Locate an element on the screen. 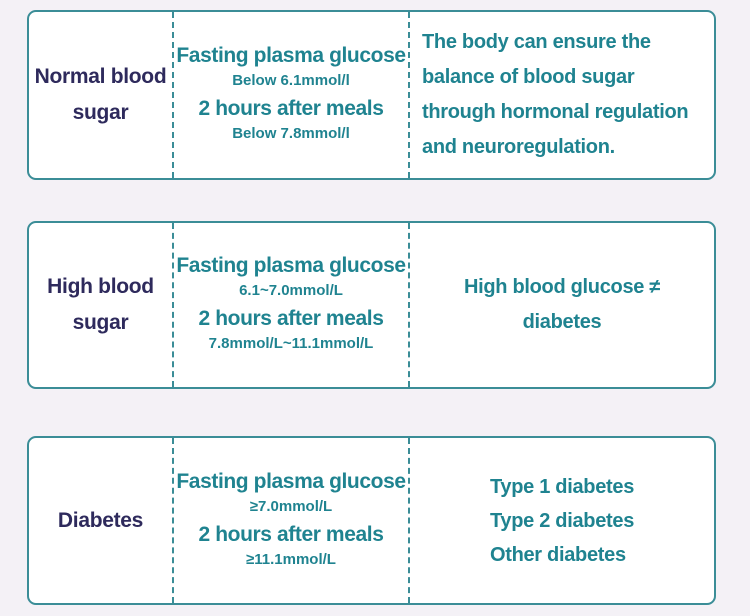 The width and height of the screenshot is (750, 616). category-cell: Diabetes is located at coordinates (100, 520).